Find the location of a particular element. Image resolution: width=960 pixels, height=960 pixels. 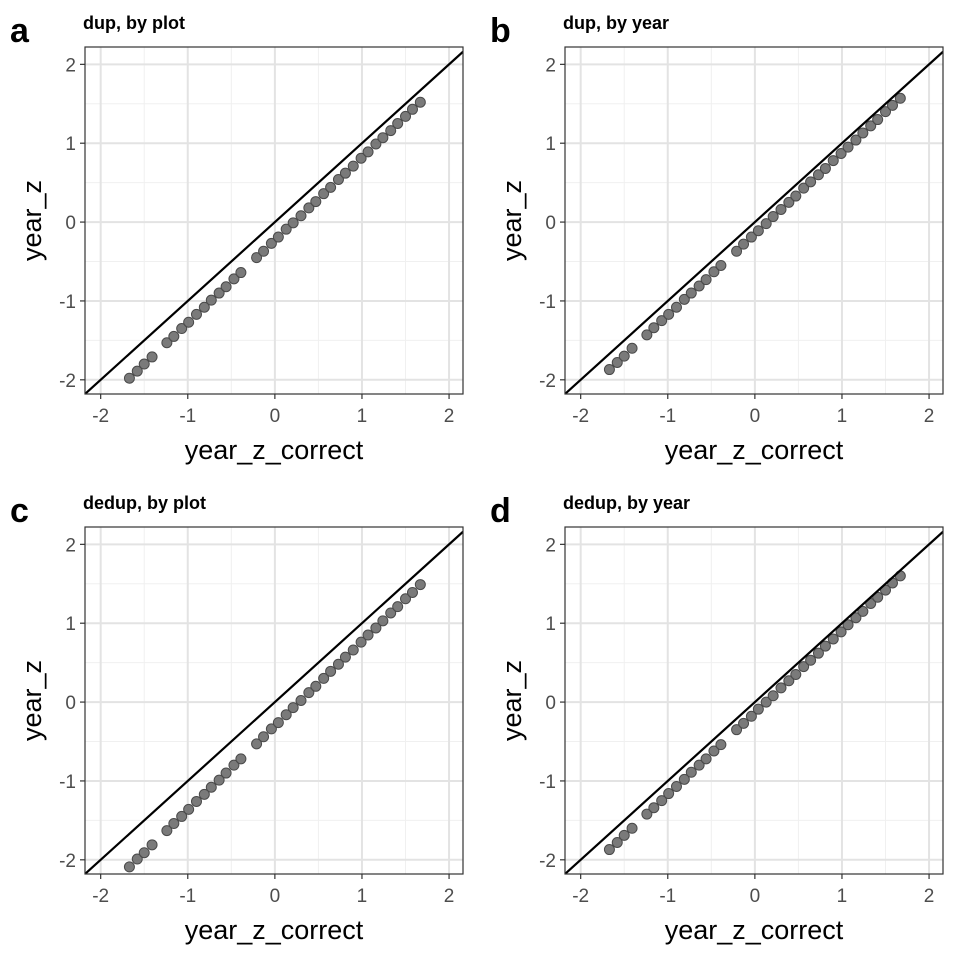

x-tick-label: 2 is located at coordinates (929, 896).